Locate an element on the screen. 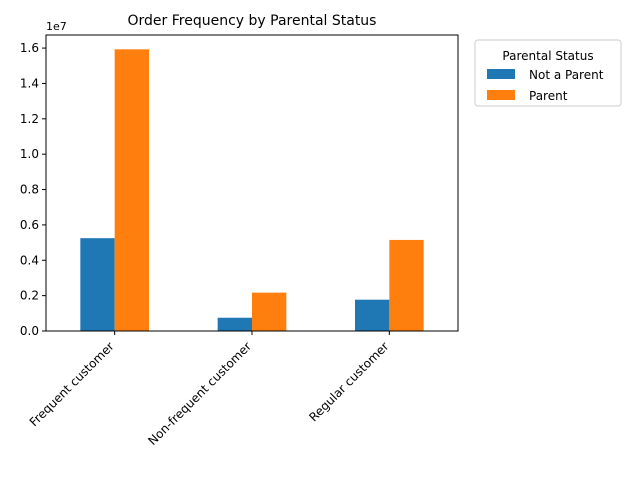 This screenshot has height=484, width=640. y-tick-label: 0.0 is located at coordinates (29, 331).